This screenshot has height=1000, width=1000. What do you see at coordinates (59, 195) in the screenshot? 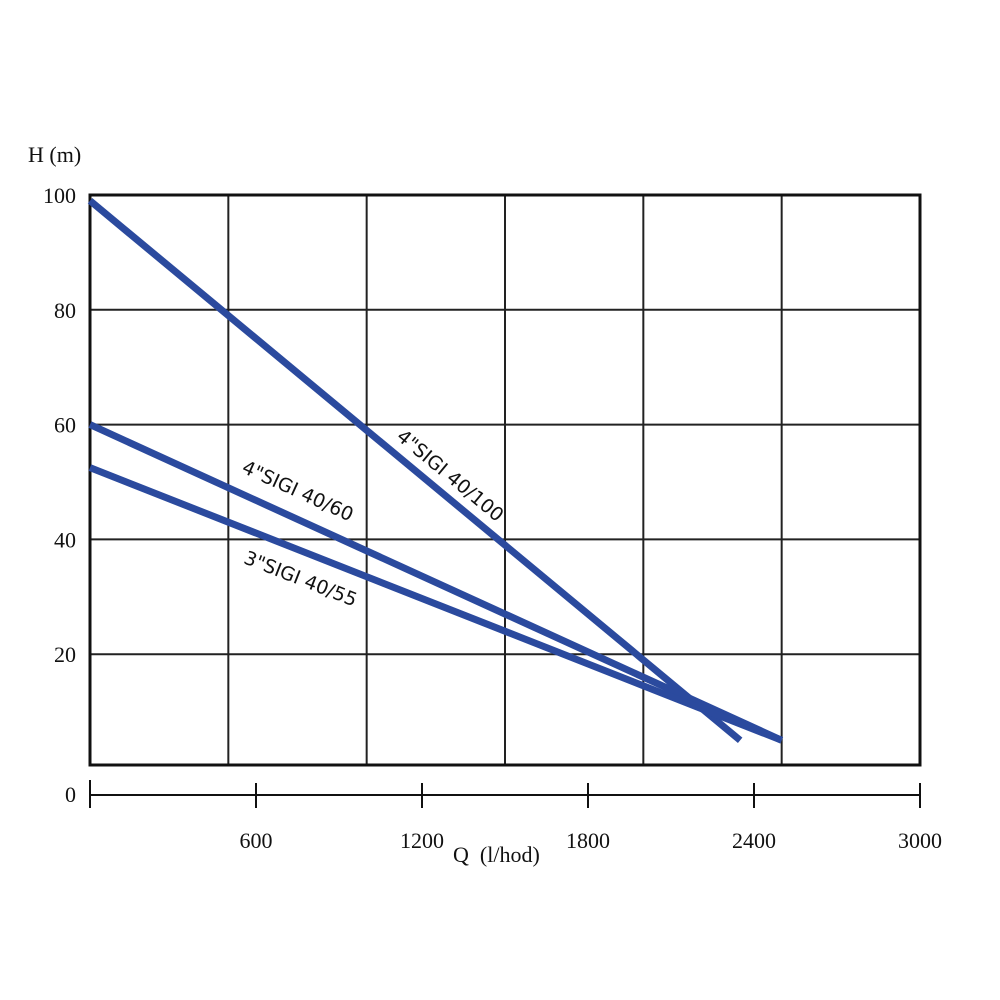
I see `y-tick-label: 100` at bounding box center [59, 195].